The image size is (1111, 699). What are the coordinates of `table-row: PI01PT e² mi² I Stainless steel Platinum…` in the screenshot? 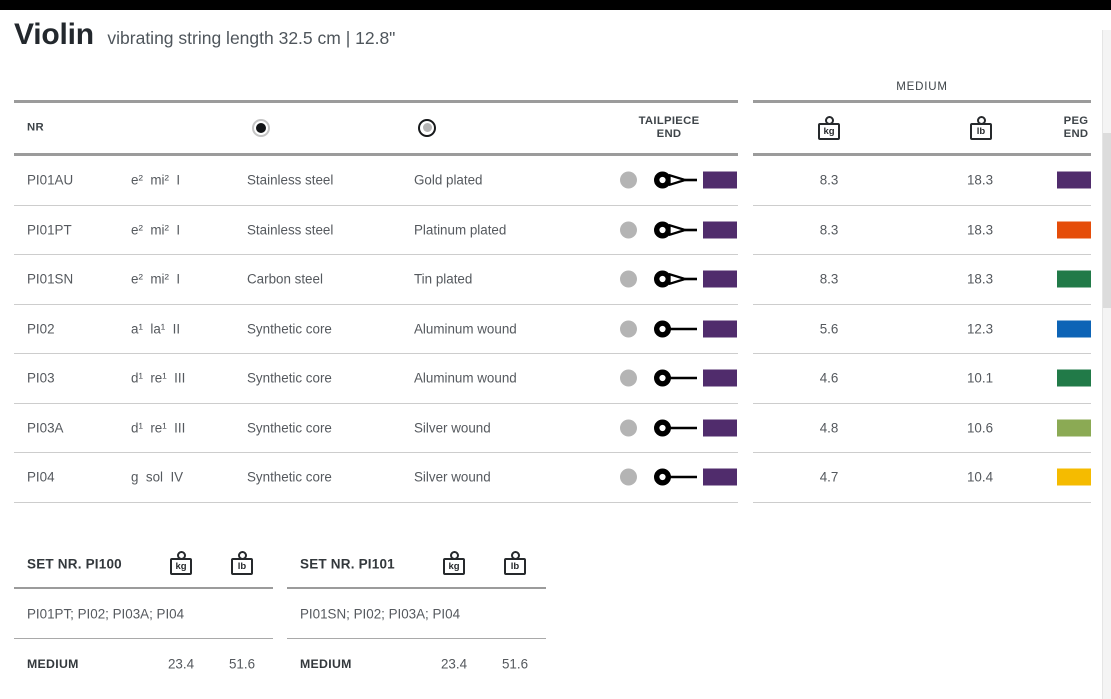 It's located at (376, 230).